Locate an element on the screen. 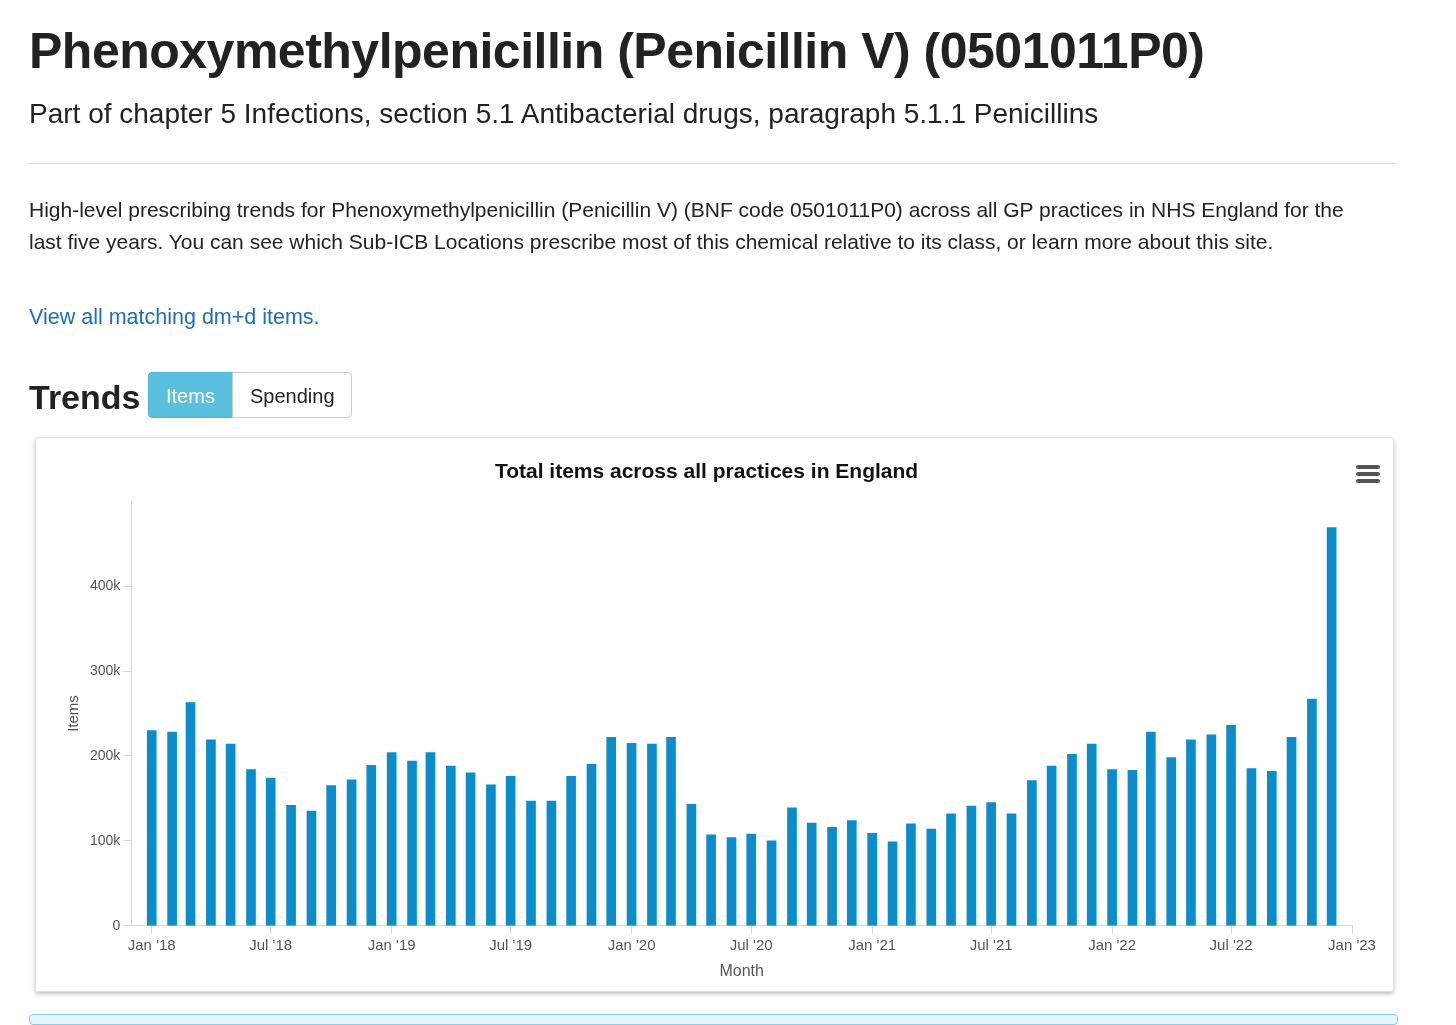 This screenshot has width=1456, height=1025. x-tick-label: Jan '18 is located at coordinates (151, 944).